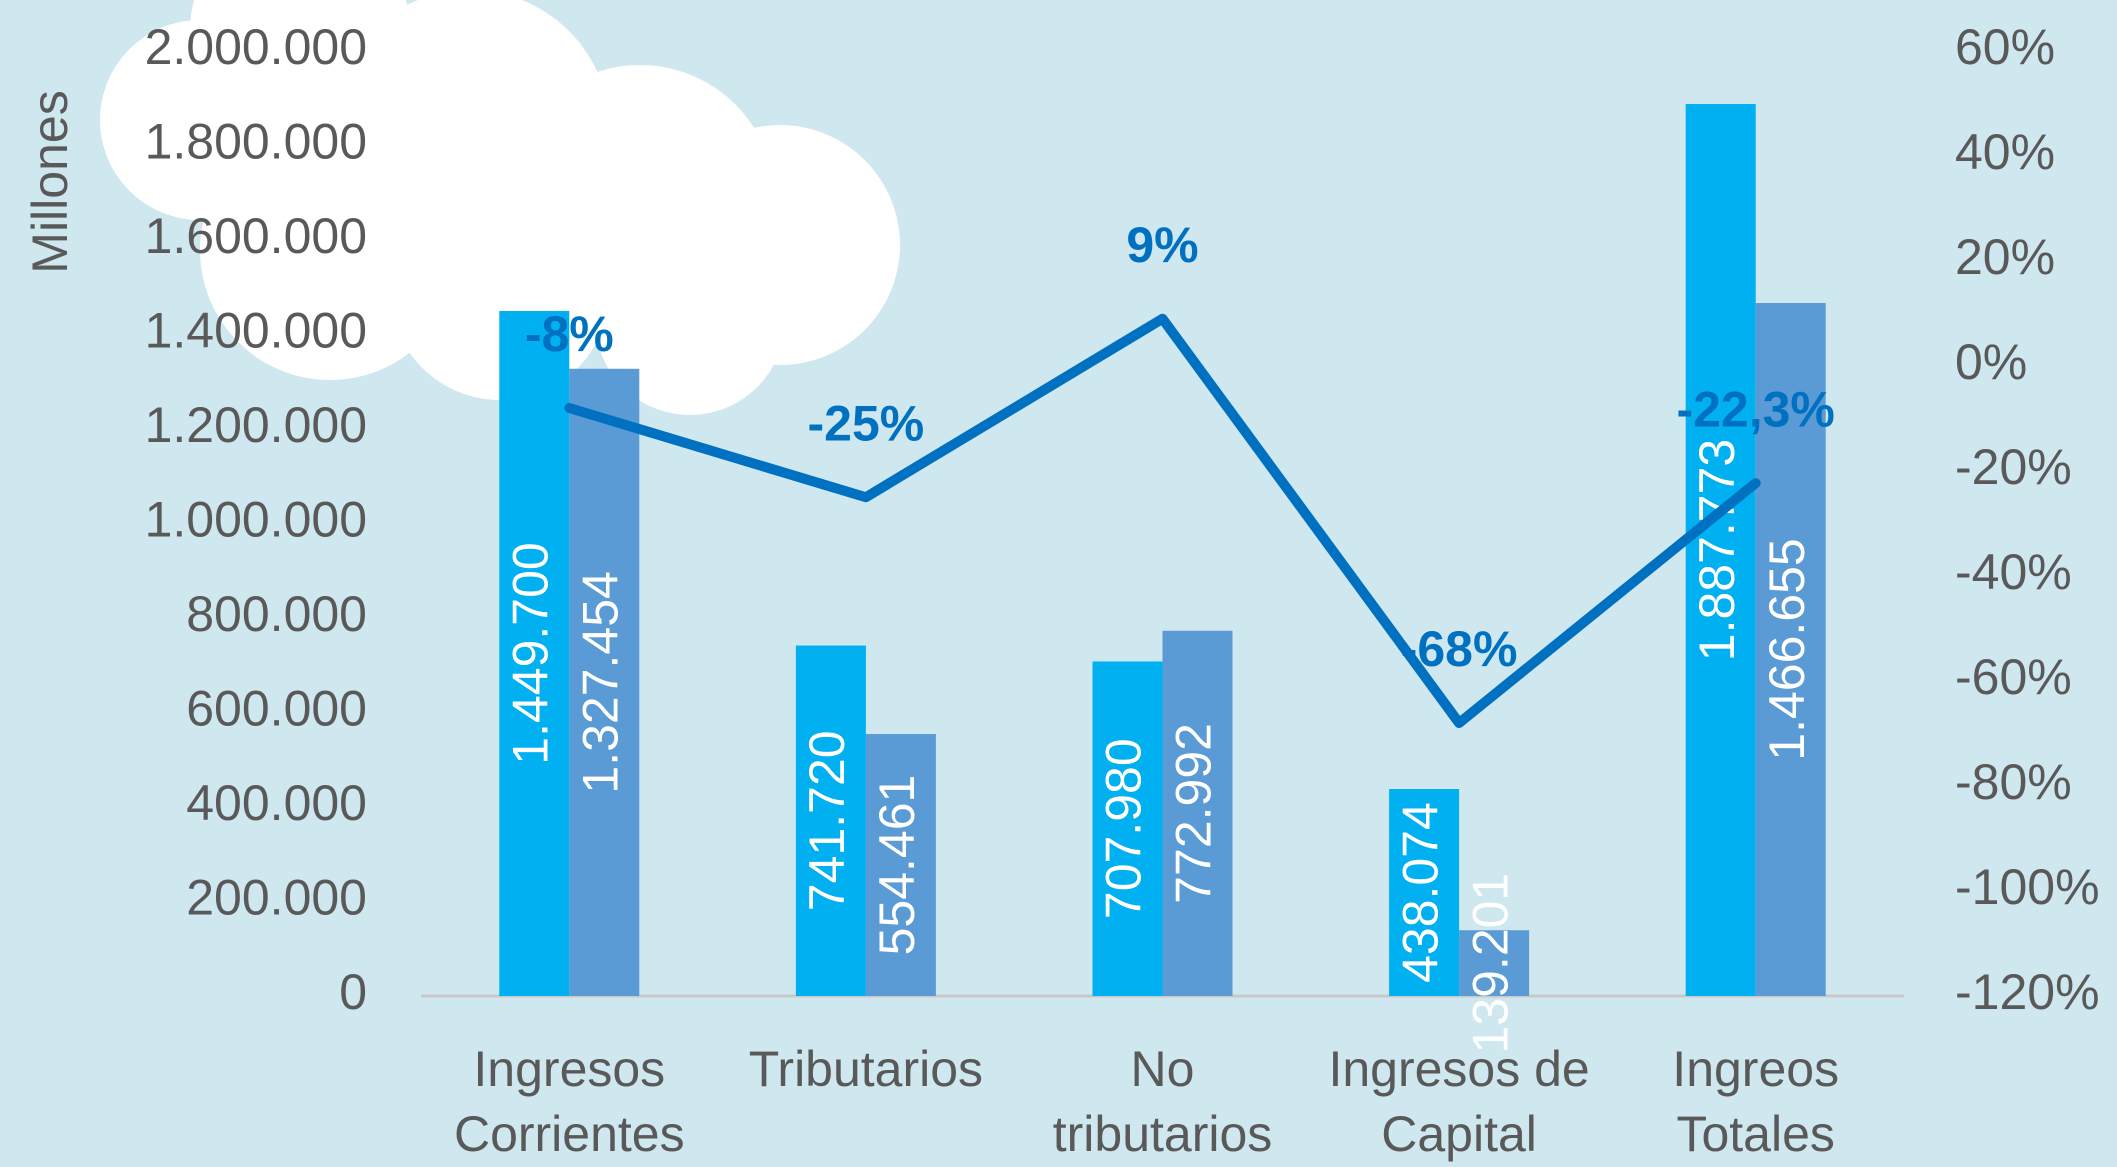 This screenshot has height=1167, width=2117. What do you see at coordinates (1717, 550) in the screenshot?
I see `bar-value-label: 1.887.773` at bounding box center [1717, 550].